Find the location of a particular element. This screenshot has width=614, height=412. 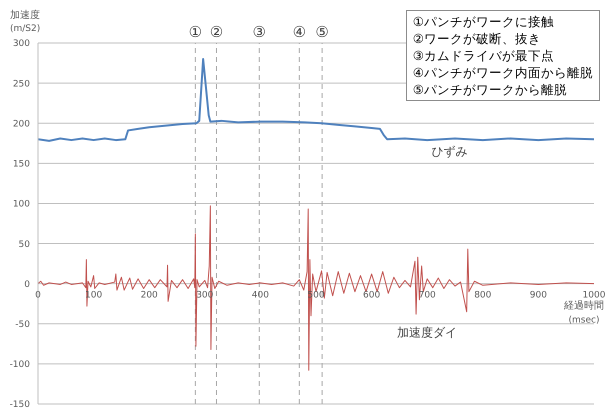

y-tick-label: -100 is located at coordinates (20, 365).